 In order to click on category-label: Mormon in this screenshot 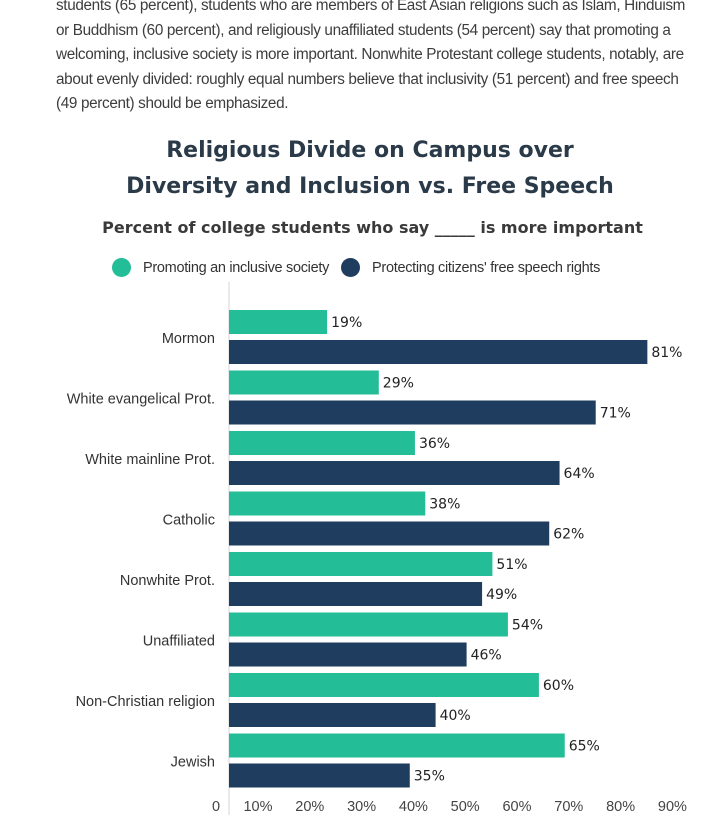, I will do `click(188, 339)`.